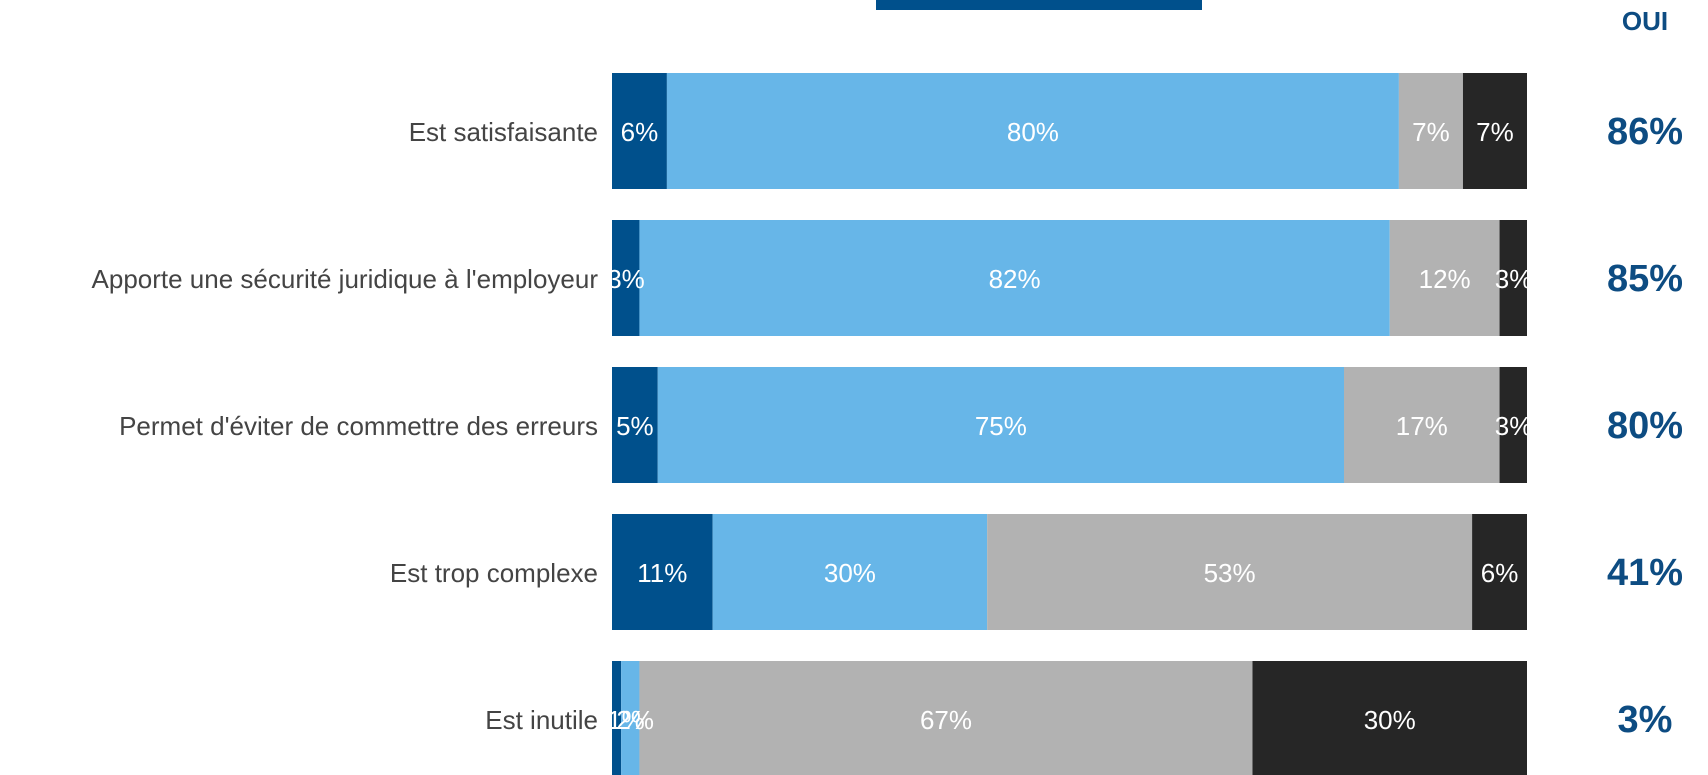  Describe the element at coordinates (635, 720) in the screenshot. I see `data-label: 2%` at that location.